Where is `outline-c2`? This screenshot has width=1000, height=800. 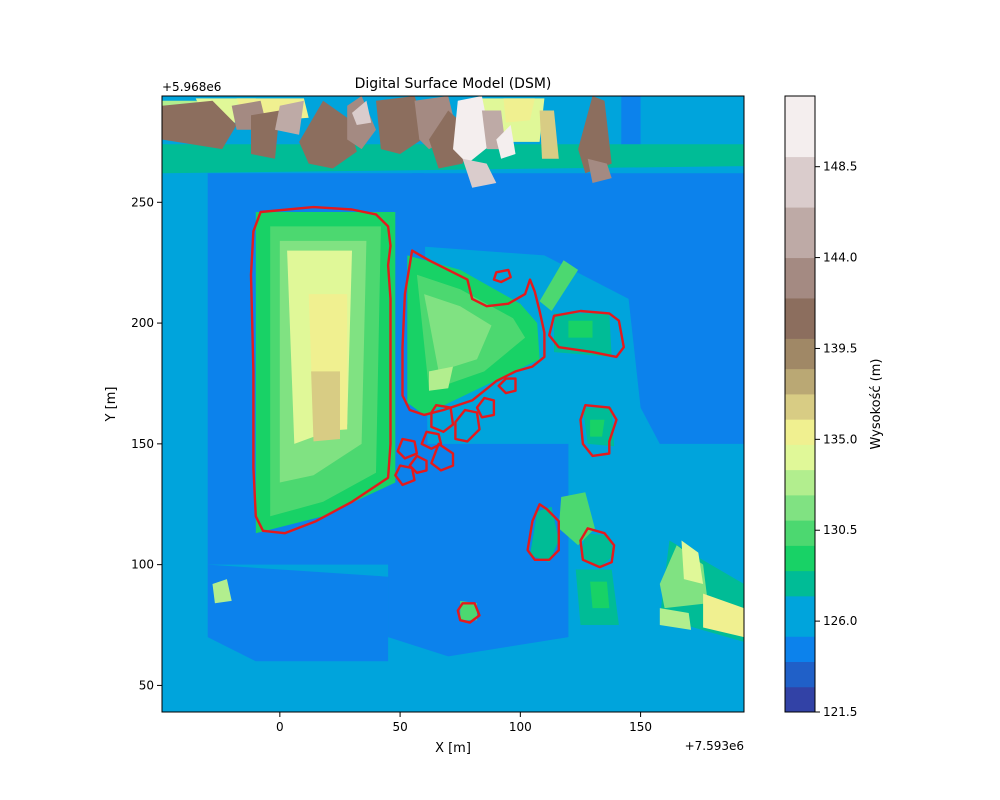
outline-c2 is located at coordinates (485, 407).